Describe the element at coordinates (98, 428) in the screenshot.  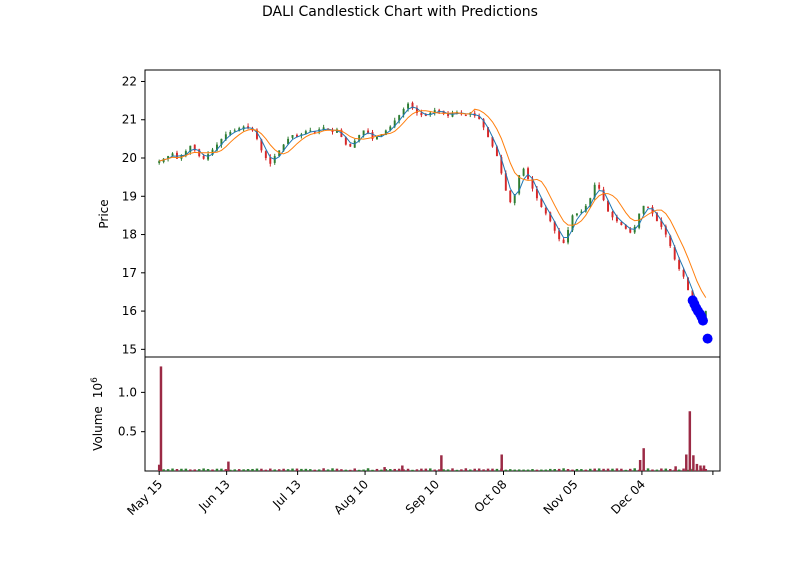
I see `volume-axis-label-text: Volume` at that location.